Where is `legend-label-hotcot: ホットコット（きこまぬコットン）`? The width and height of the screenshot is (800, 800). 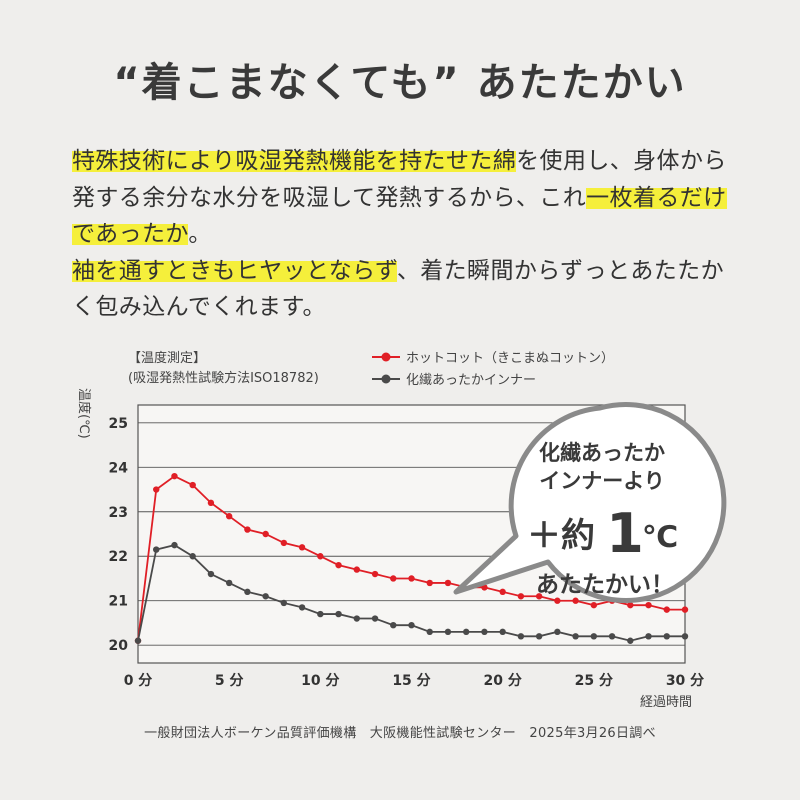
legend-label-hotcot: ホットコット（きこまぬコットン） is located at coordinates (510, 358).